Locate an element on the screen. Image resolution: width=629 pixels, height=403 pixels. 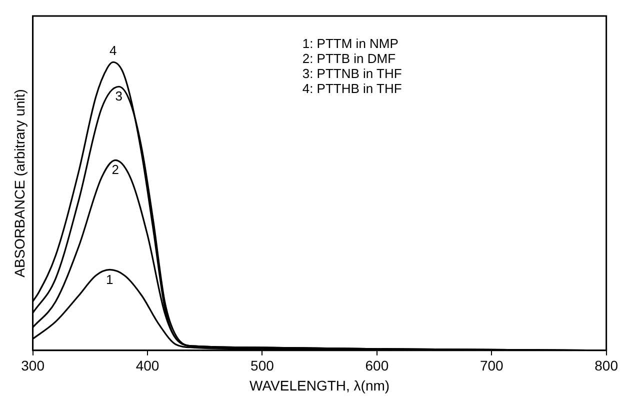
x-tick-label: 700 is located at coordinates (492, 366).